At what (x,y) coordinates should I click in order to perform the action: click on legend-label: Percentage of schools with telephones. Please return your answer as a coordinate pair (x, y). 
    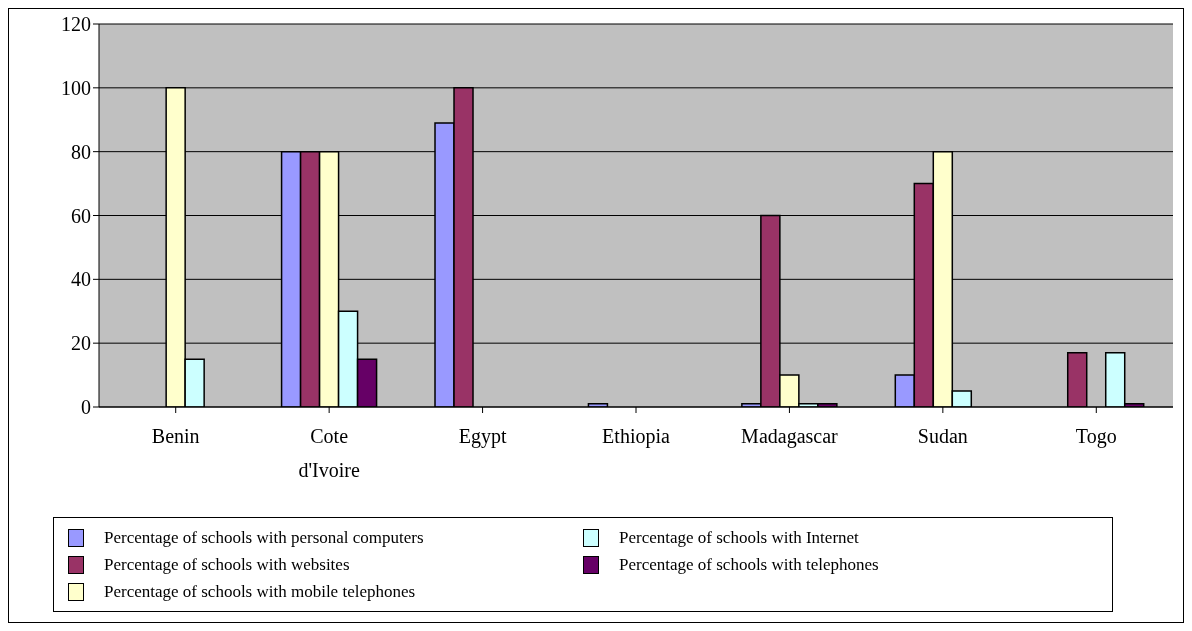
    Looking at the image, I should click on (749, 564).